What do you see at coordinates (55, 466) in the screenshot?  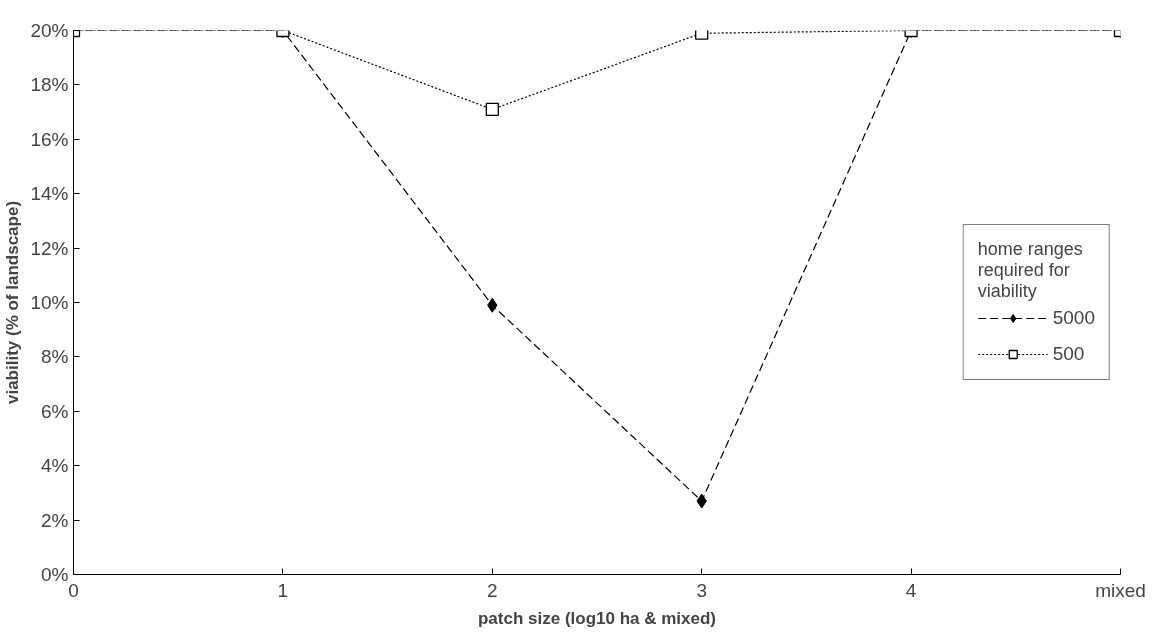 I see `y-tick-label: 4%` at bounding box center [55, 466].